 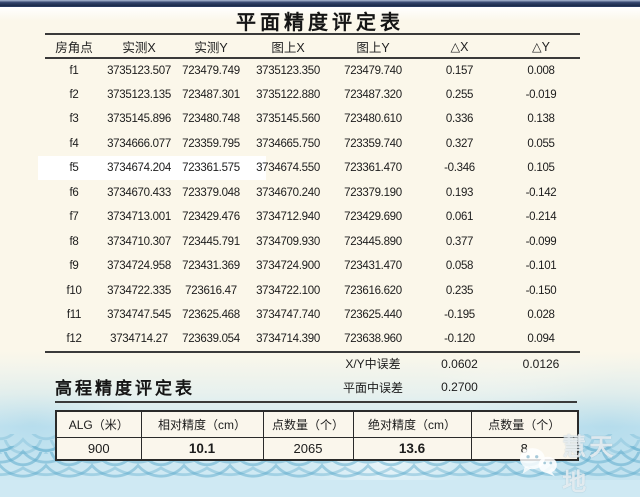 What do you see at coordinates (139, 143) in the screenshot?
I see `point-value: 3734666.077` at bounding box center [139, 143].